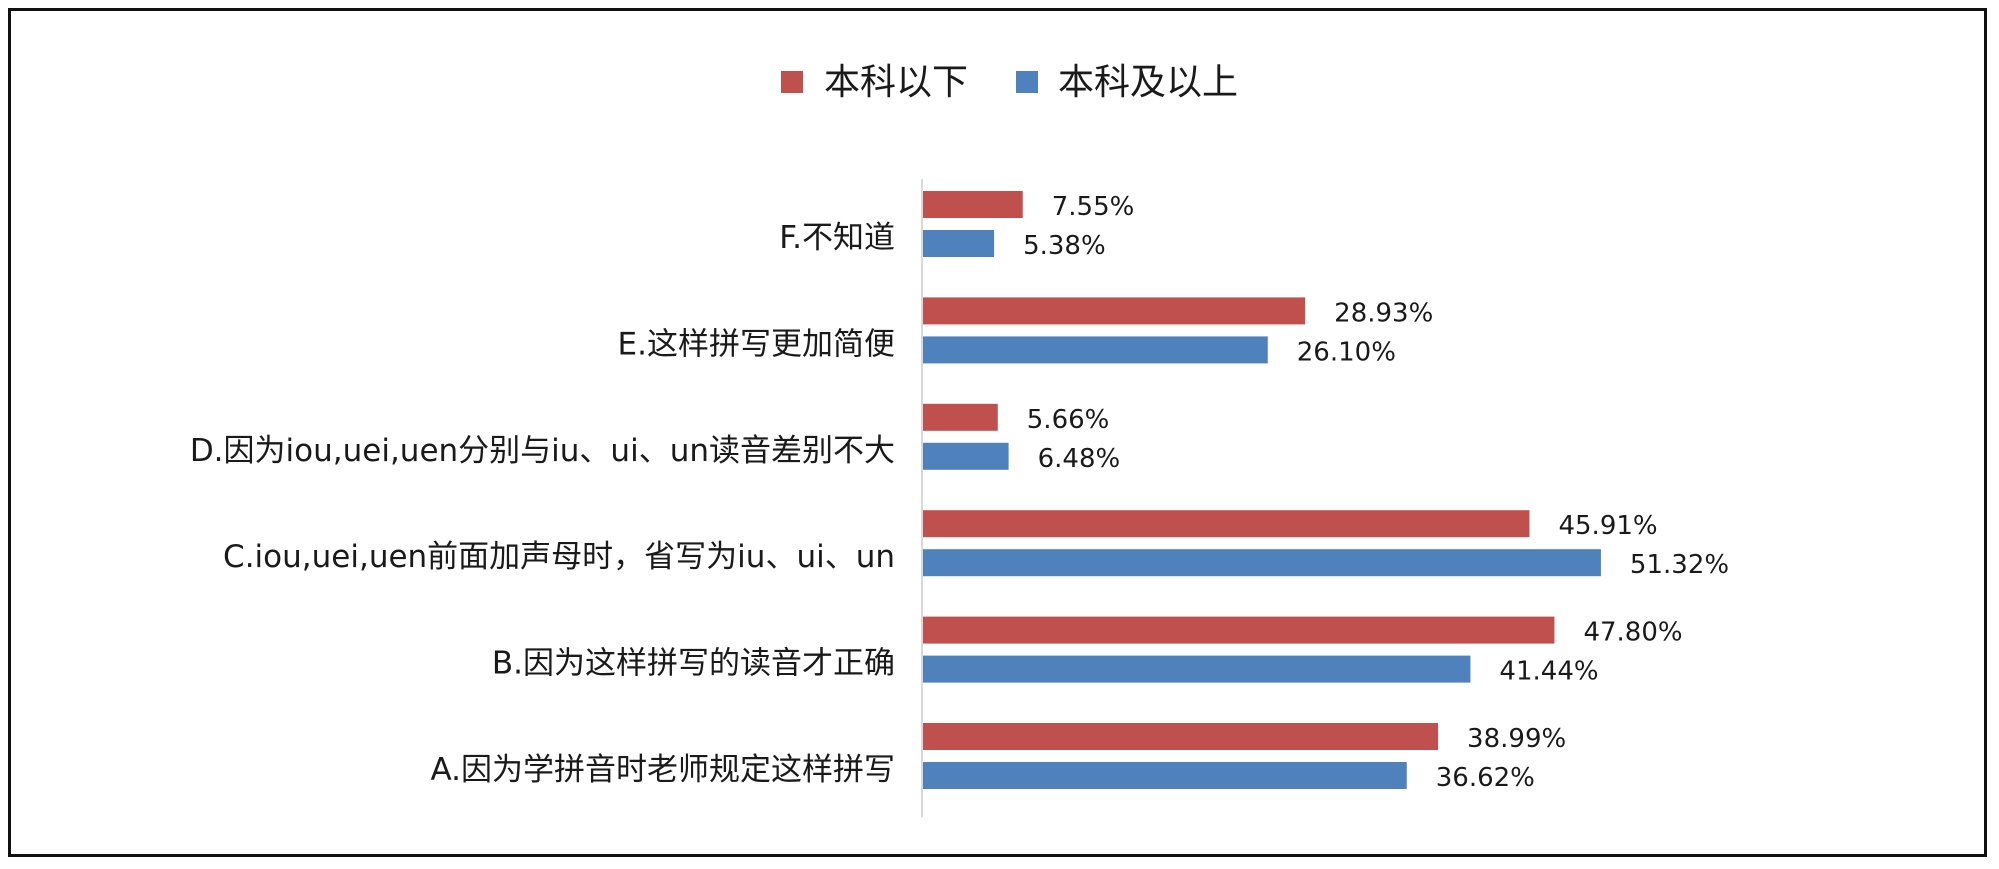 This screenshot has height=869, width=1999. I want to click on category-label-5: E.这样拼写更加简便, so click(756, 344).